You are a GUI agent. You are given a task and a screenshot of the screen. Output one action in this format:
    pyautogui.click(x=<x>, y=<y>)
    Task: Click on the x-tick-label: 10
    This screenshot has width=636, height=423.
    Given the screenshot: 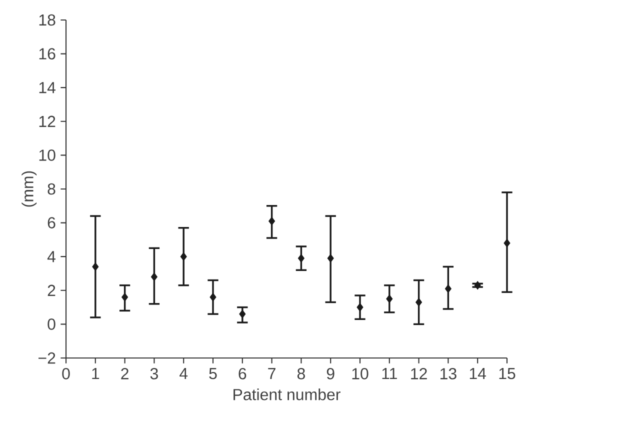 What is the action you would take?
    pyautogui.click(x=360, y=374)
    